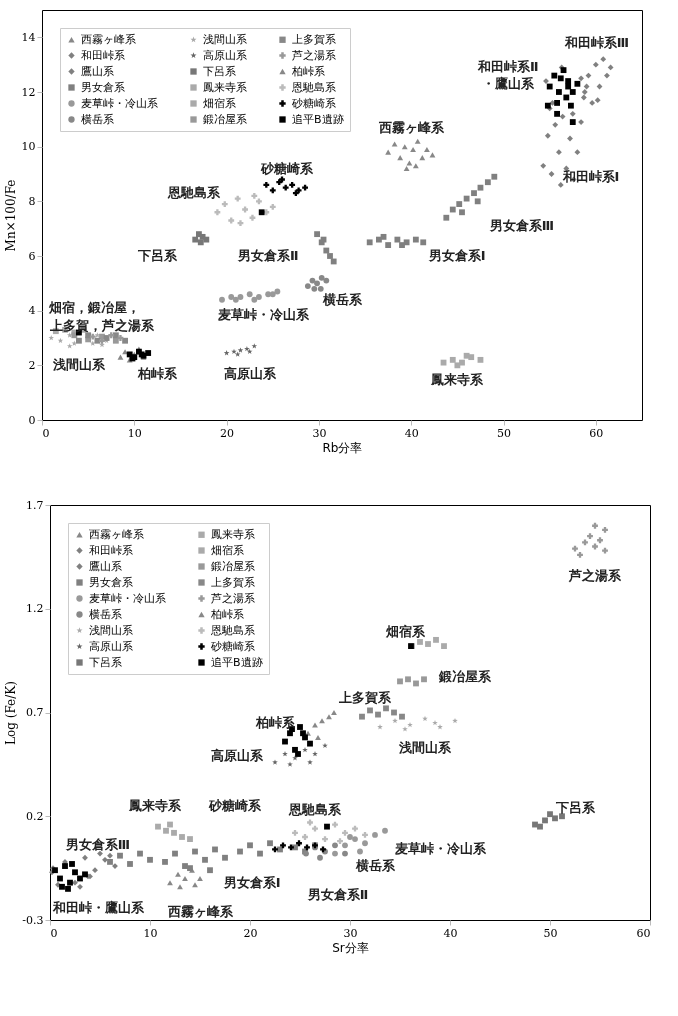  Describe the element at coordinates (102, 325) in the screenshot. I see `annotation: 上多賀，芦之湯系` at that location.